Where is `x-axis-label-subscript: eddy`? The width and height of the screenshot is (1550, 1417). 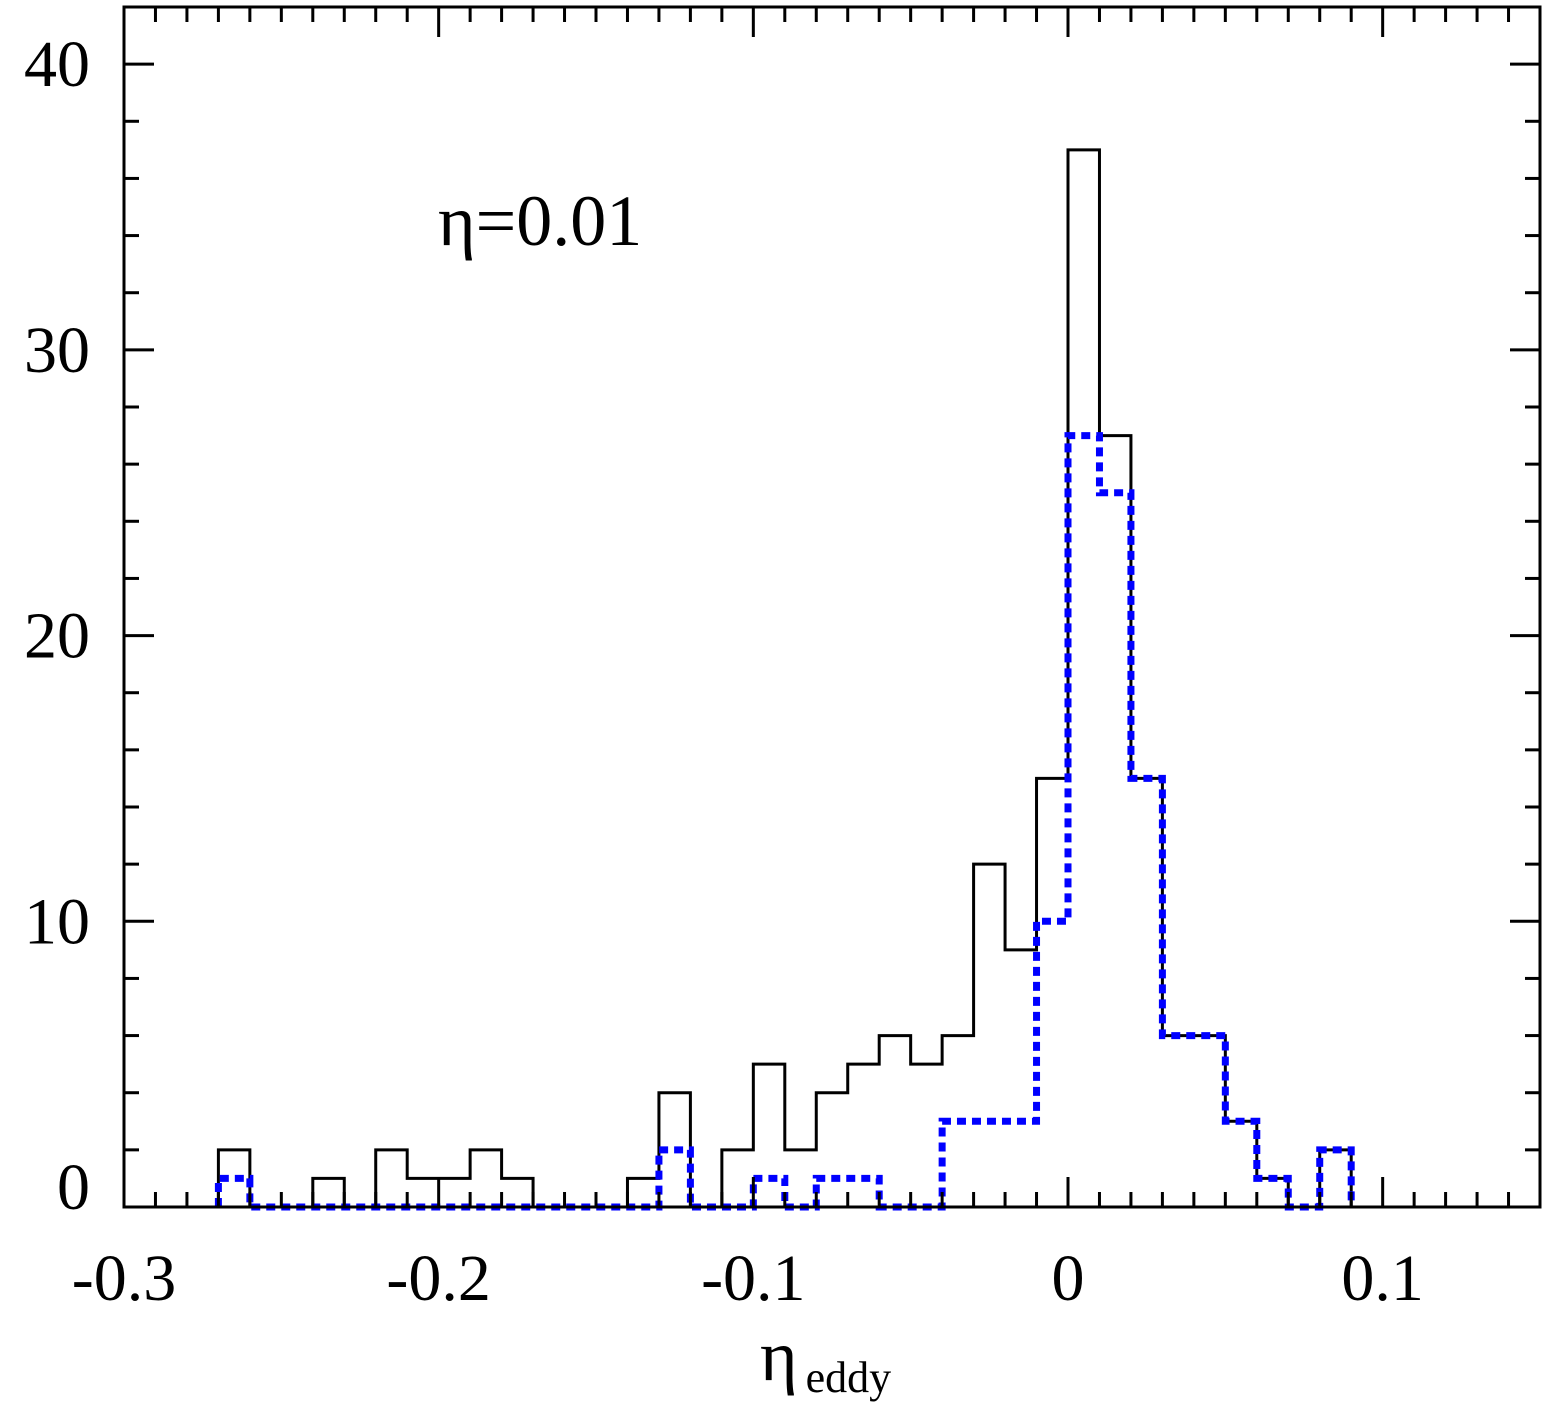 x-axis-label-subscript: eddy is located at coordinates (849, 1377).